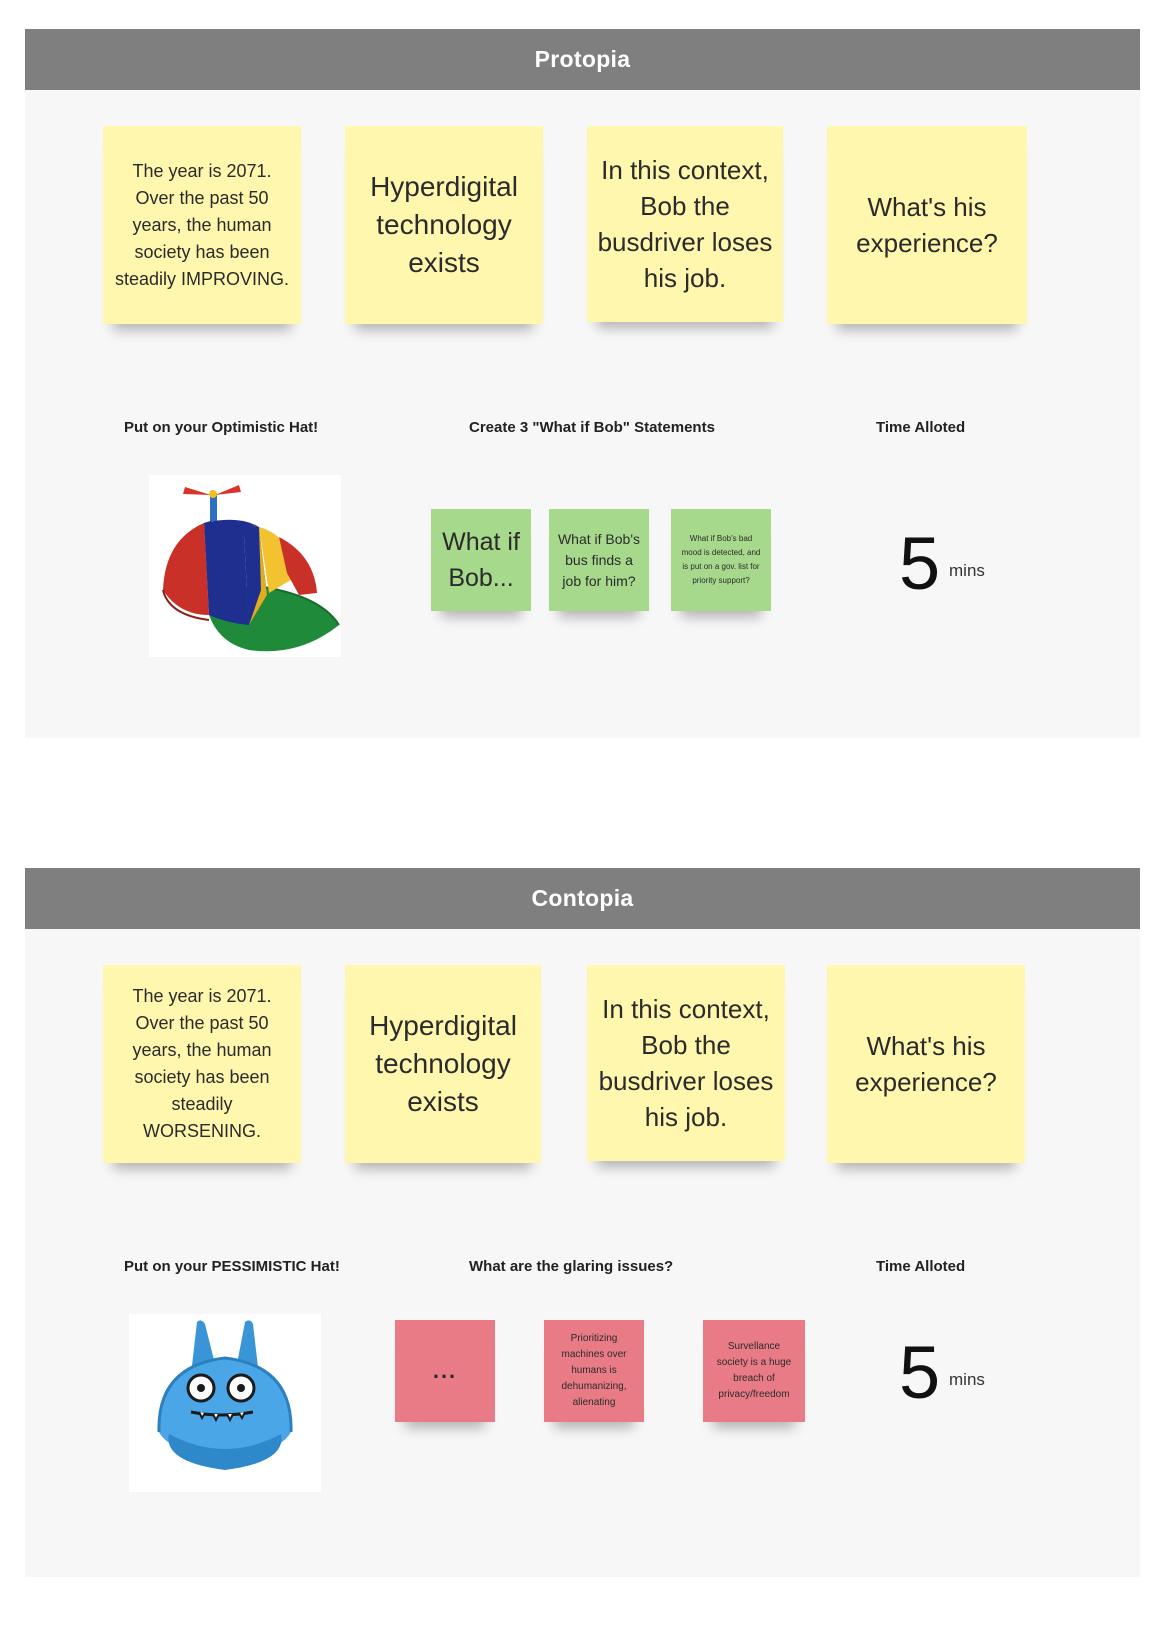 The width and height of the screenshot is (1164, 1626). What do you see at coordinates (571, 1266) in the screenshot?
I see `task-label: What are the glaring issues?` at bounding box center [571, 1266].